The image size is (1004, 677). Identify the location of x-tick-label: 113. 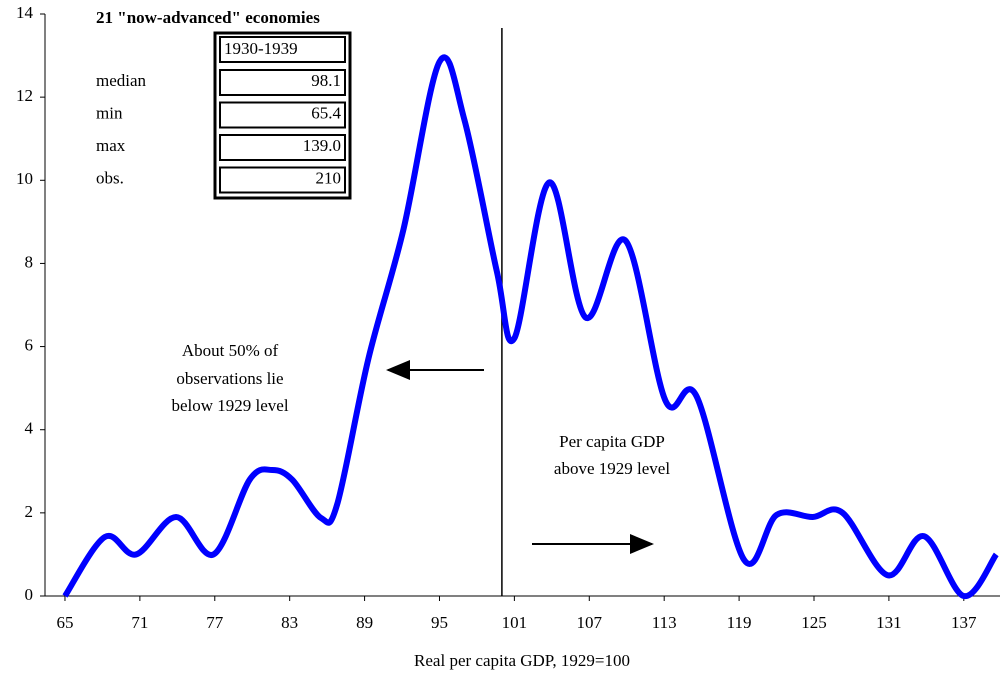
(664, 622).